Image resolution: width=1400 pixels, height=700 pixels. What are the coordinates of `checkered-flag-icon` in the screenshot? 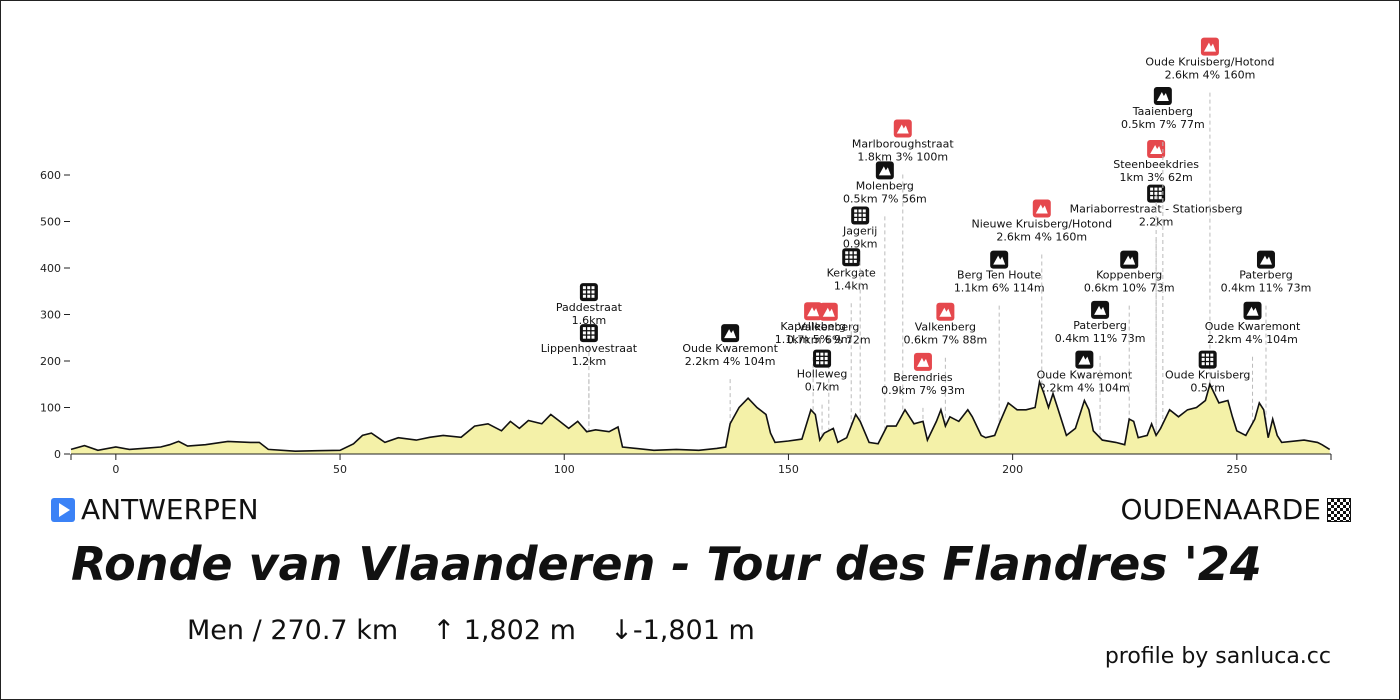 It's located at (1339, 509).